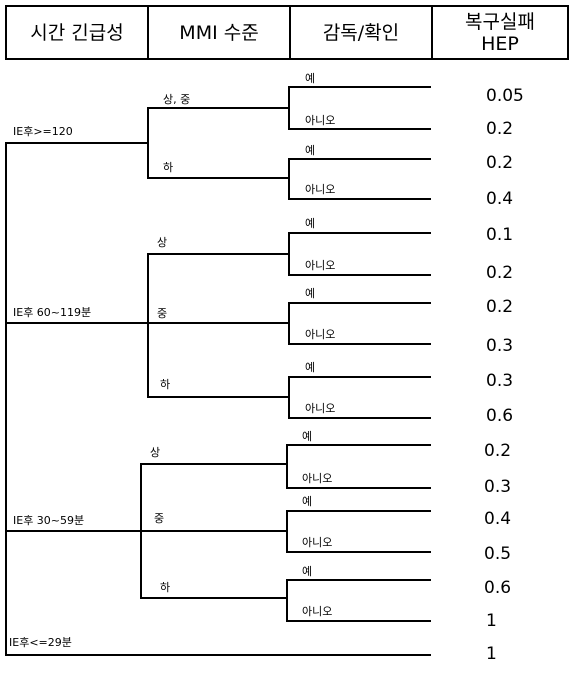 This screenshot has height=676, width=573. I want to click on hep-value: 0.05, so click(505, 96).